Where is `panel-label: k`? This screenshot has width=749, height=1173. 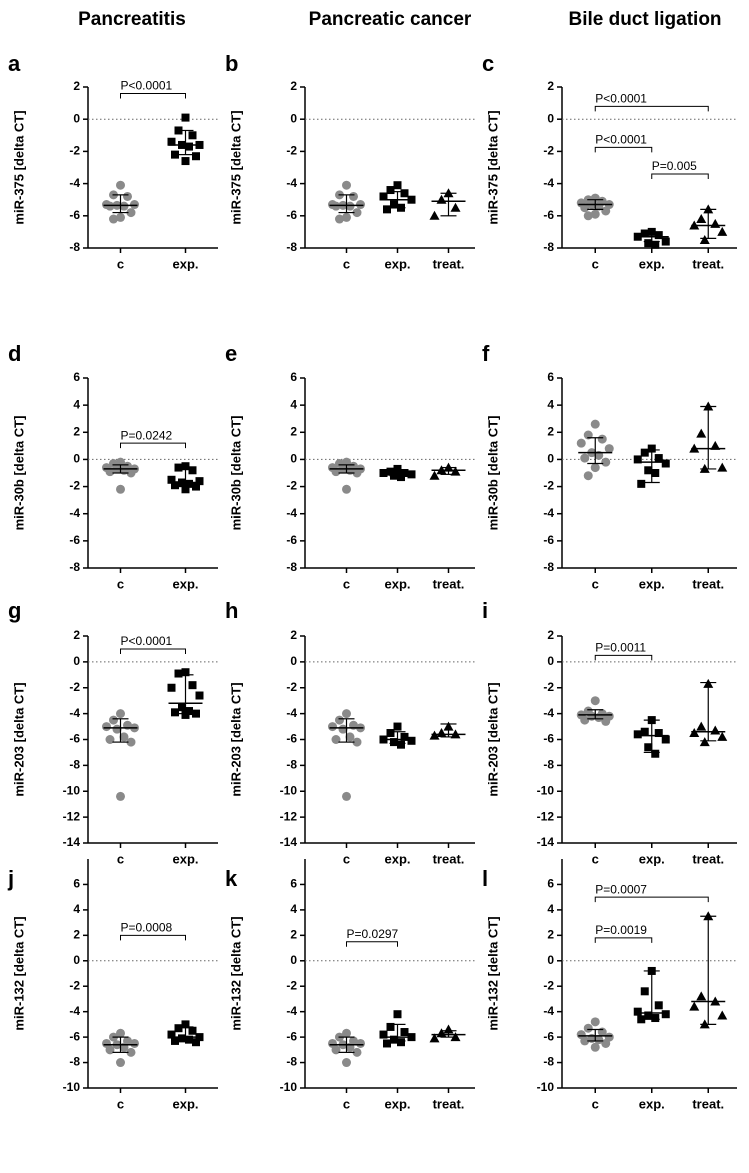 panel-label: k is located at coordinates (231, 878).